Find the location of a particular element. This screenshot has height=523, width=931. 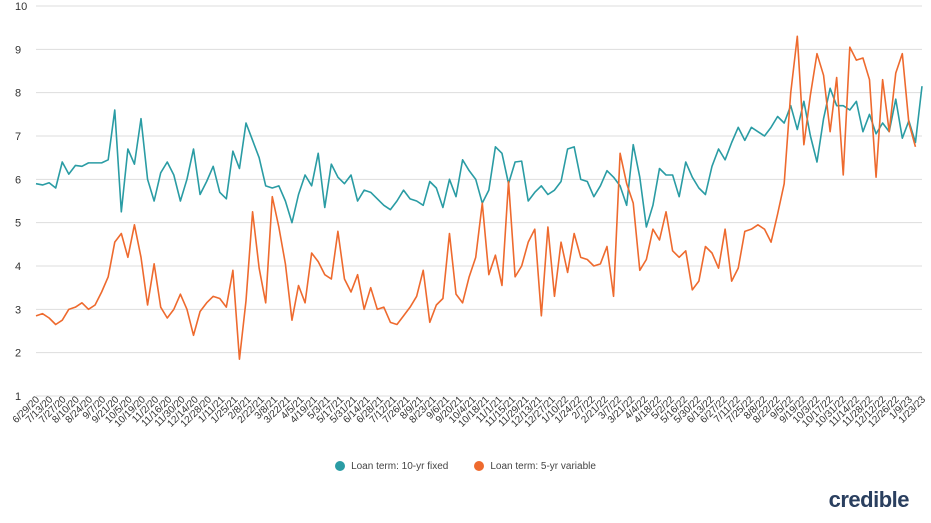

y-tick-label: 9 is located at coordinates (18, 50).